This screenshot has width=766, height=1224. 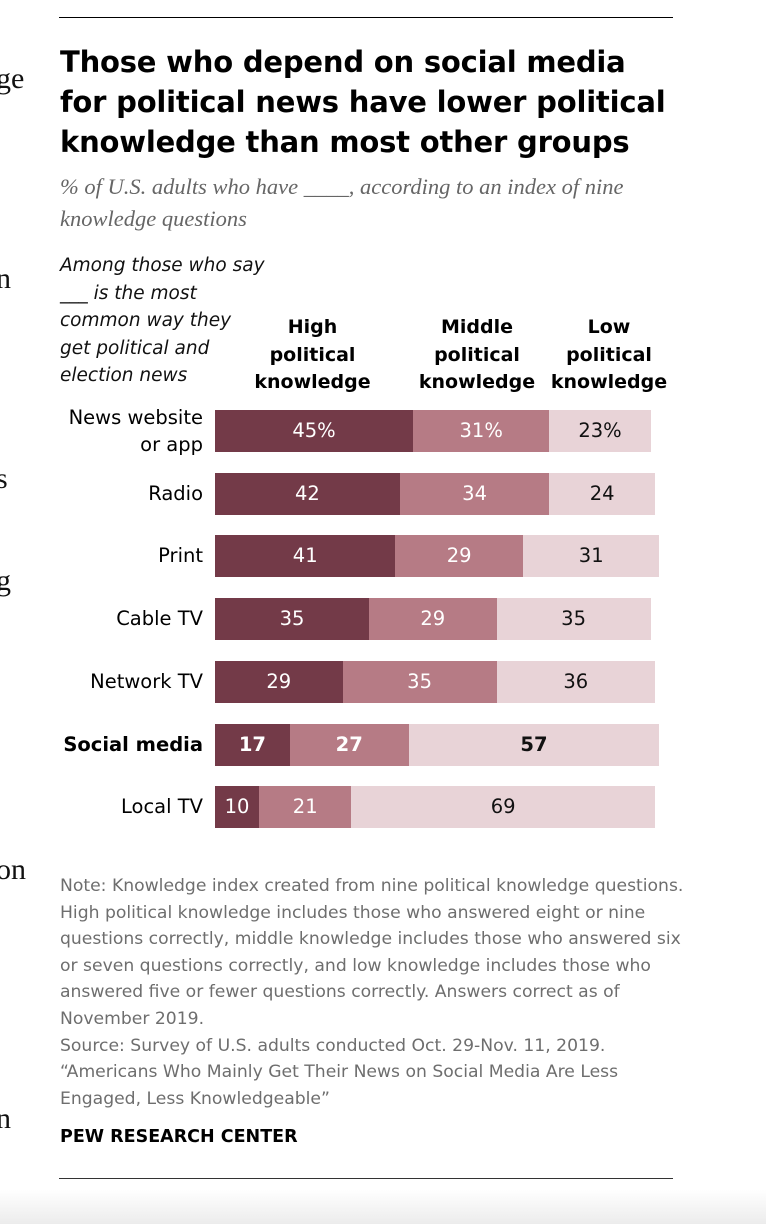 What do you see at coordinates (383, 1207) in the screenshot?
I see `page-bottom-shade` at bounding box center [383, 1207].